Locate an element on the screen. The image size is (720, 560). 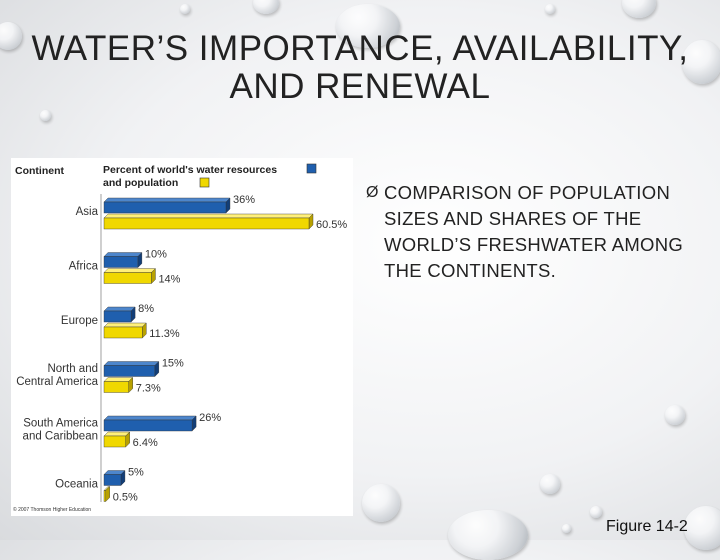
data-label: 26% is located at coordinates (210, 418).